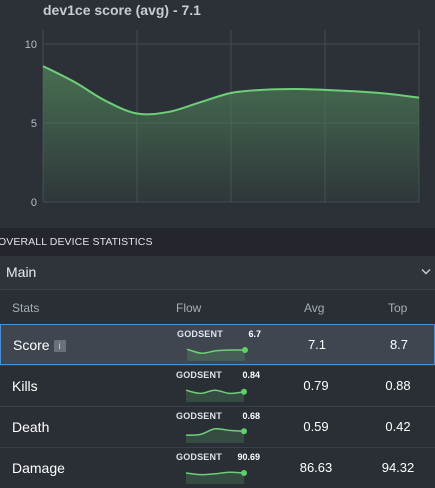  Describe the element at coordinates (25, 386) in the screenshot. I see `stat-label: Kills` at that location.